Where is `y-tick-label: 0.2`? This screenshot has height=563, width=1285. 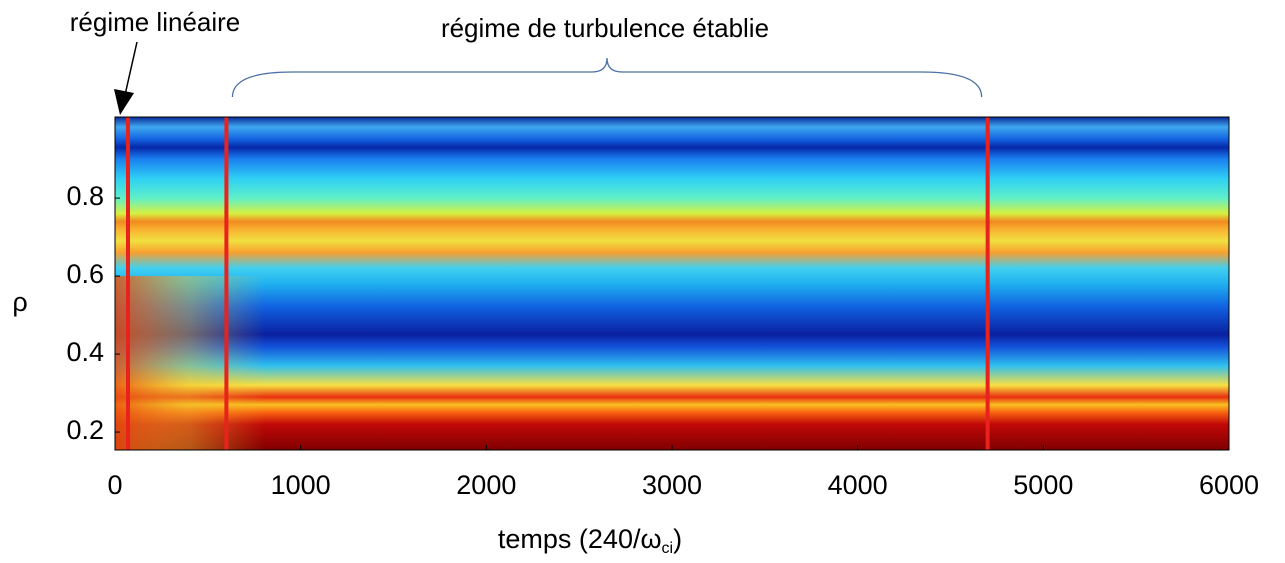 y-tick-label: 0.2 is located at coordinates (85, 430).